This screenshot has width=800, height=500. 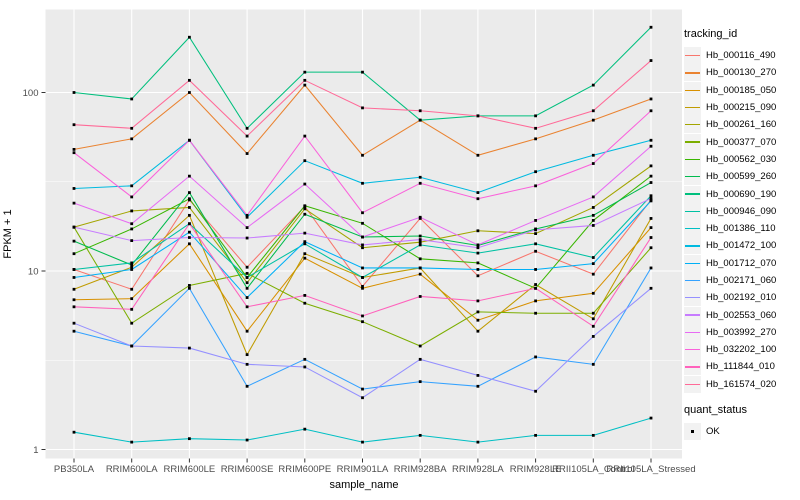 What do you see at coordinates (741, 350) in the screenshot?
I see `legend-item-Hb_032202_100: Hb_032202_100` at bounding box center [741, 350].